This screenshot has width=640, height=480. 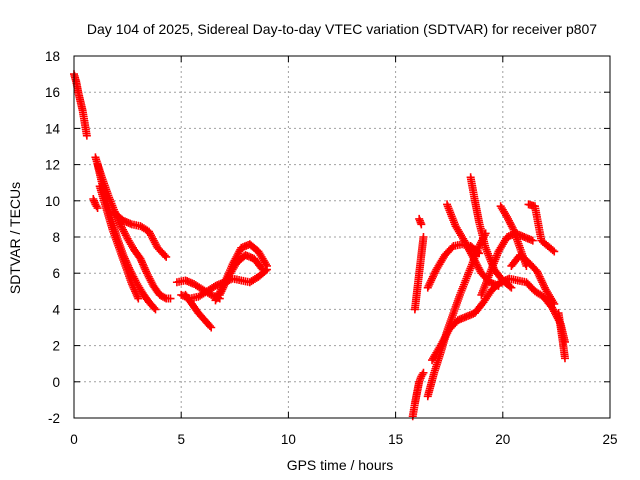 I want to click on y-tick-label: 18, so click(x=52, y=56).